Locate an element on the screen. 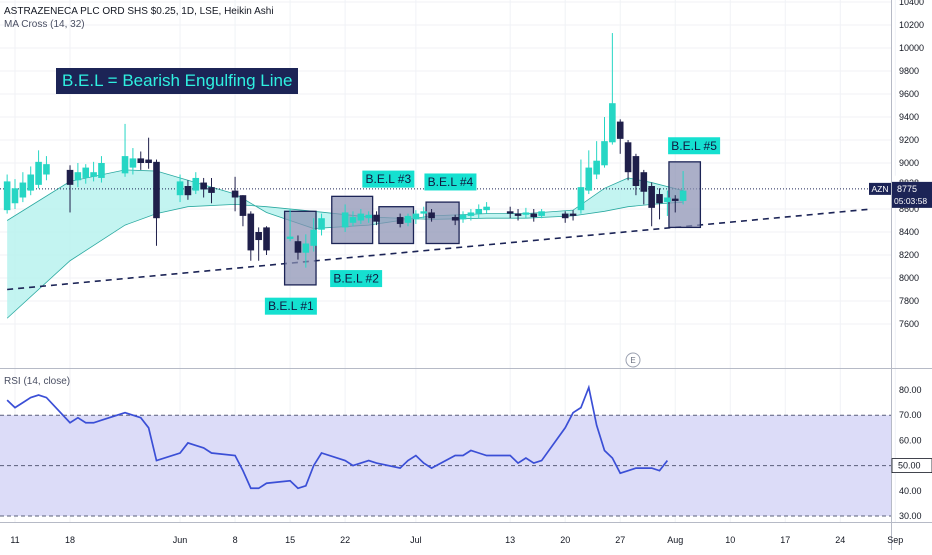 The width and height of the screenshot is (932, 555). bel-annotation: B.E.L #2 is located at coordinates (356, 279).